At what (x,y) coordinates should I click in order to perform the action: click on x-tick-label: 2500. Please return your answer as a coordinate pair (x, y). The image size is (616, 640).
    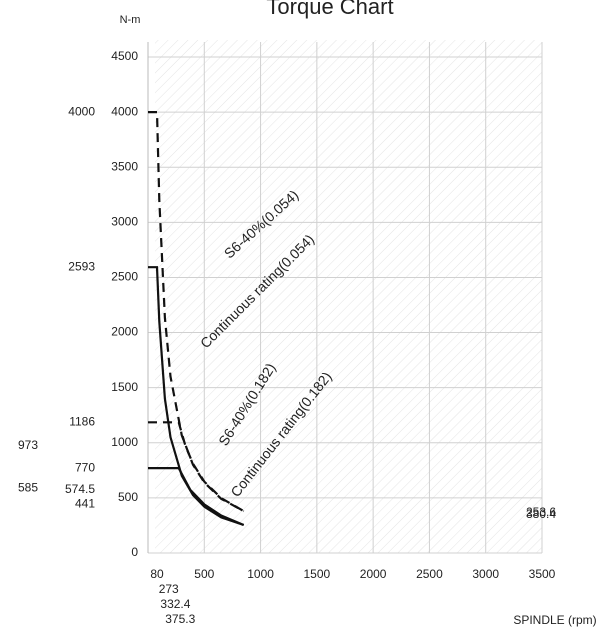
    Looking at the image, I should click on (429, 574).